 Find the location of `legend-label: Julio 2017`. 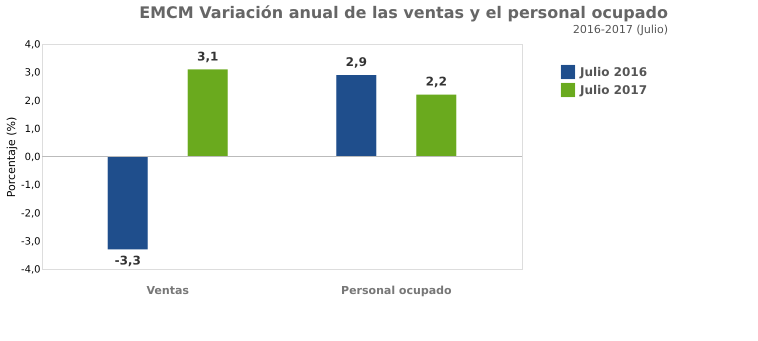

legend-label: Julio 2017 is located at coordinates (613, 90).